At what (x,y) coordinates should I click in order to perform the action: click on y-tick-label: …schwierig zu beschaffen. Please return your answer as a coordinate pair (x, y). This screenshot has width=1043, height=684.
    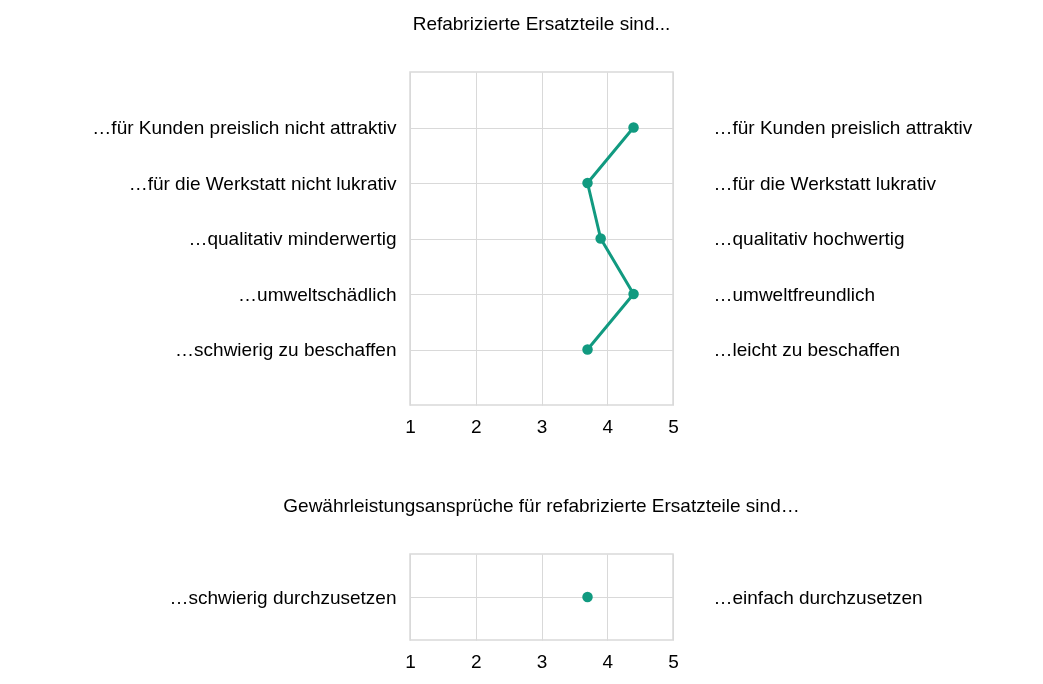
    Looking at the image, I should click on (286, 349).